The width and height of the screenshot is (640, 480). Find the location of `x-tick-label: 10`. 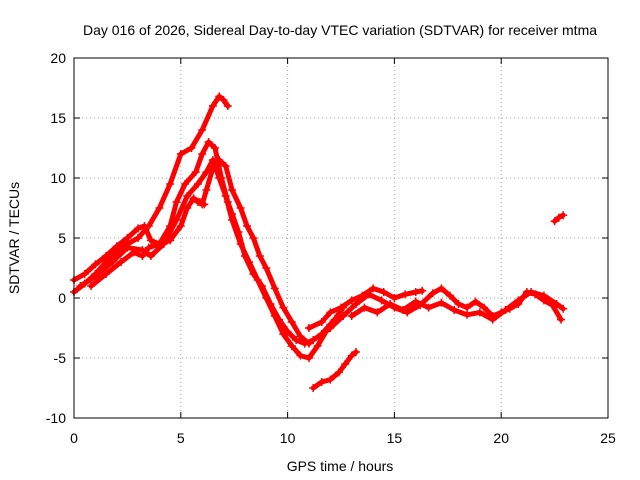

x-tick-label: 10 is located at coordinates (288, 438).